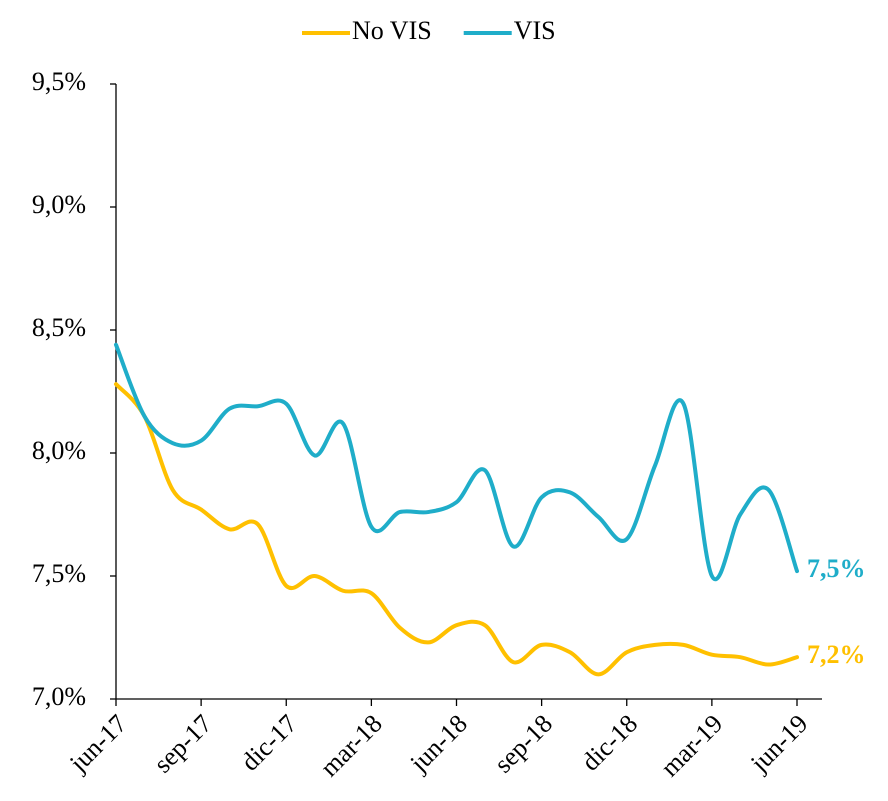  What do you see at coordinates (59, 327) in the screenshot?
I see `y-tick-label: 8,5%` at bounding box center [59, 327].